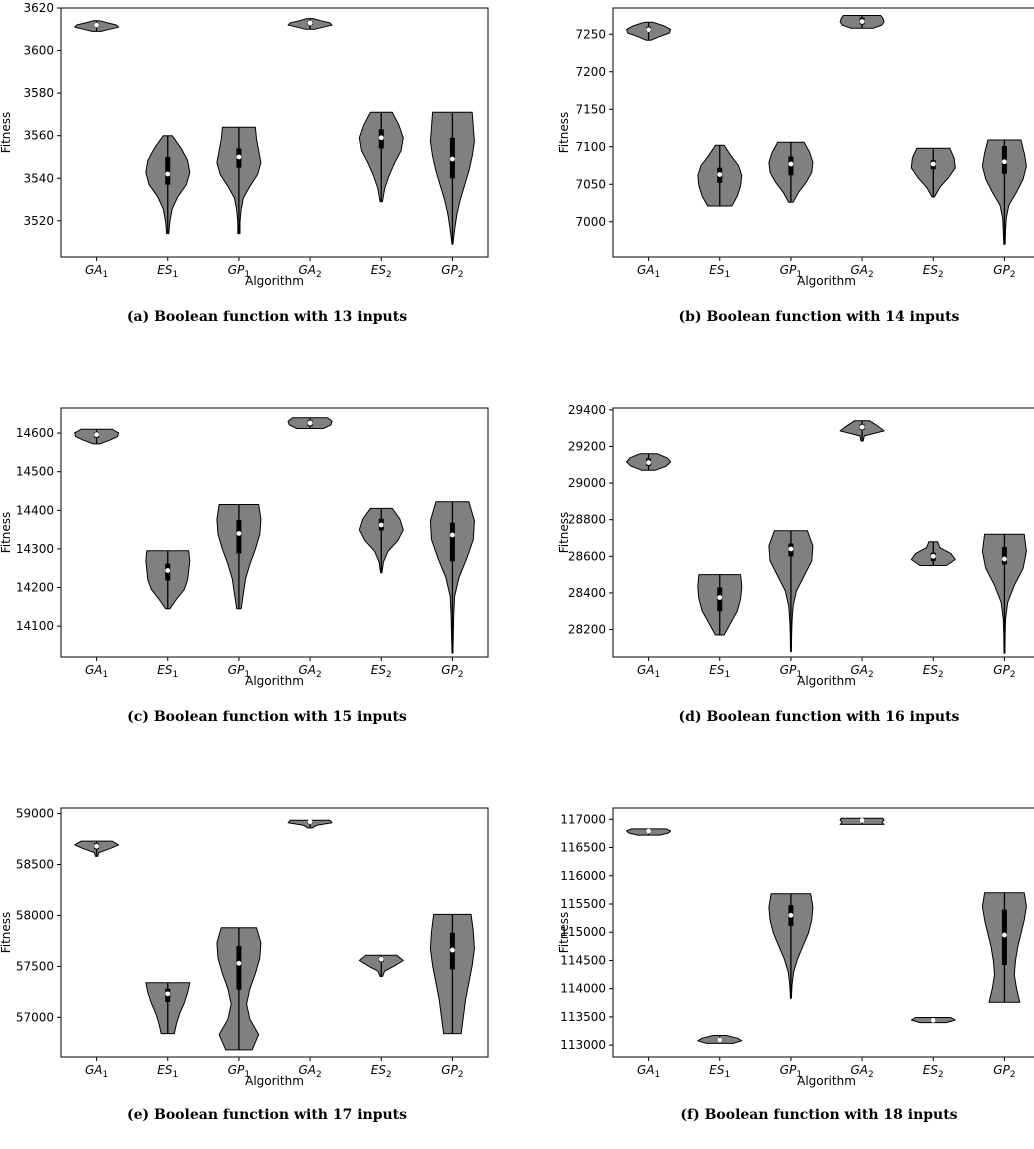  What do you see at coordinates (819, 717) in the screenshot?
I see `panel-caption: (d) Boolean function with 16 inputs` at bounding box center [819, 717].